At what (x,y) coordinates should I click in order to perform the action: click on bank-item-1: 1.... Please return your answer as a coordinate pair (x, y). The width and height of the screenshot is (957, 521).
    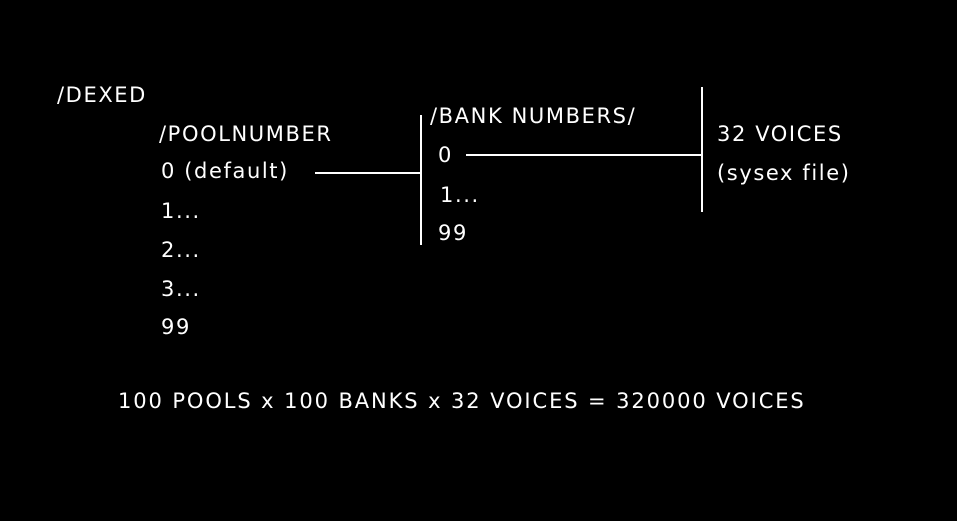
    Looking at the image, I should click on (460, 195).